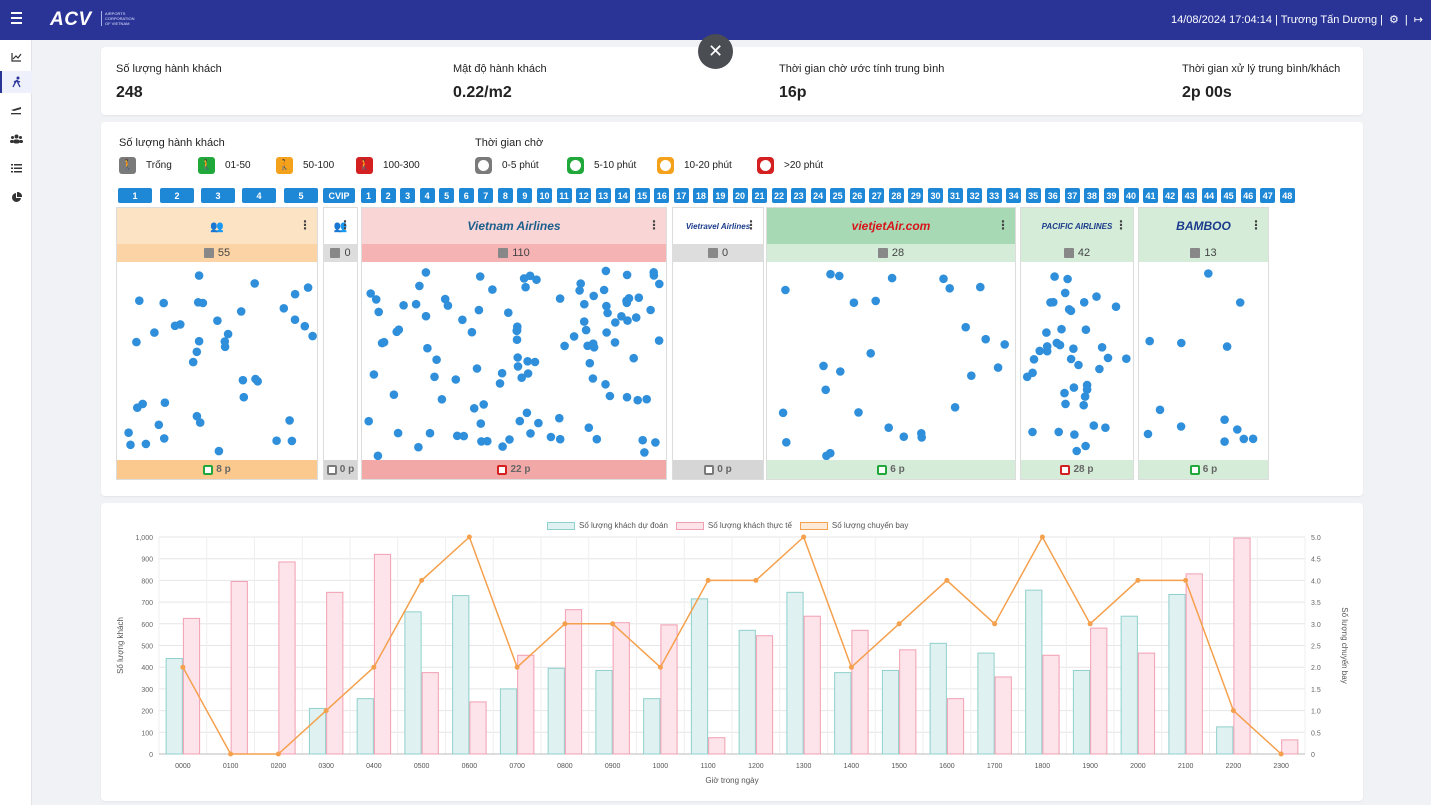 This screenshot has height=805, width=1431. I want to click on gate-button: 42, so click(1170, 195).